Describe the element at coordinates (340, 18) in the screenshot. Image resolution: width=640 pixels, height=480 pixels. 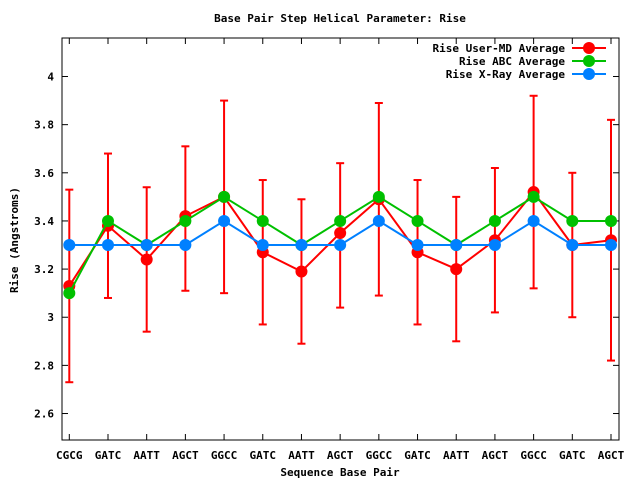
I see `chart-title: Base Pair Step Helical Parameter: Rise` at that location.